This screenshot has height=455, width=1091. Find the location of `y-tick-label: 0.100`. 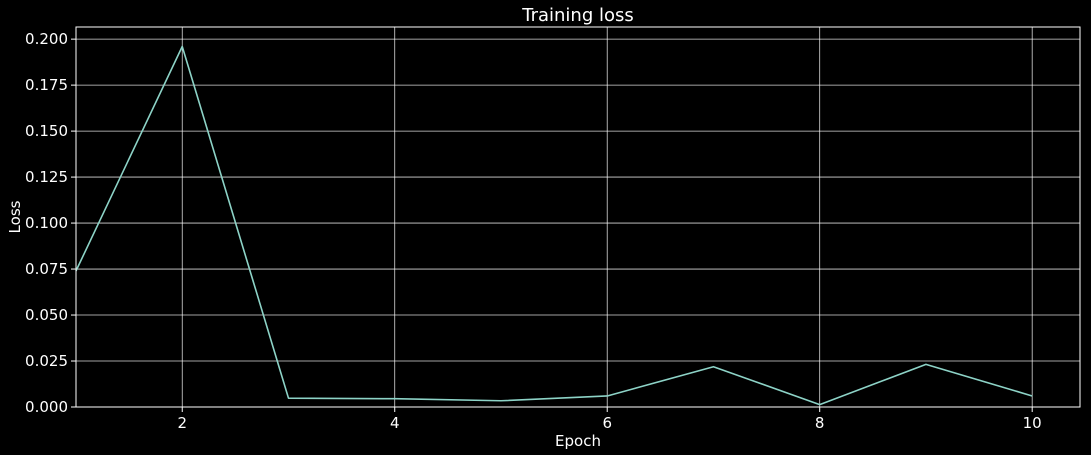

y-tick-label: 0.100 is located at coordinates (46, 223).